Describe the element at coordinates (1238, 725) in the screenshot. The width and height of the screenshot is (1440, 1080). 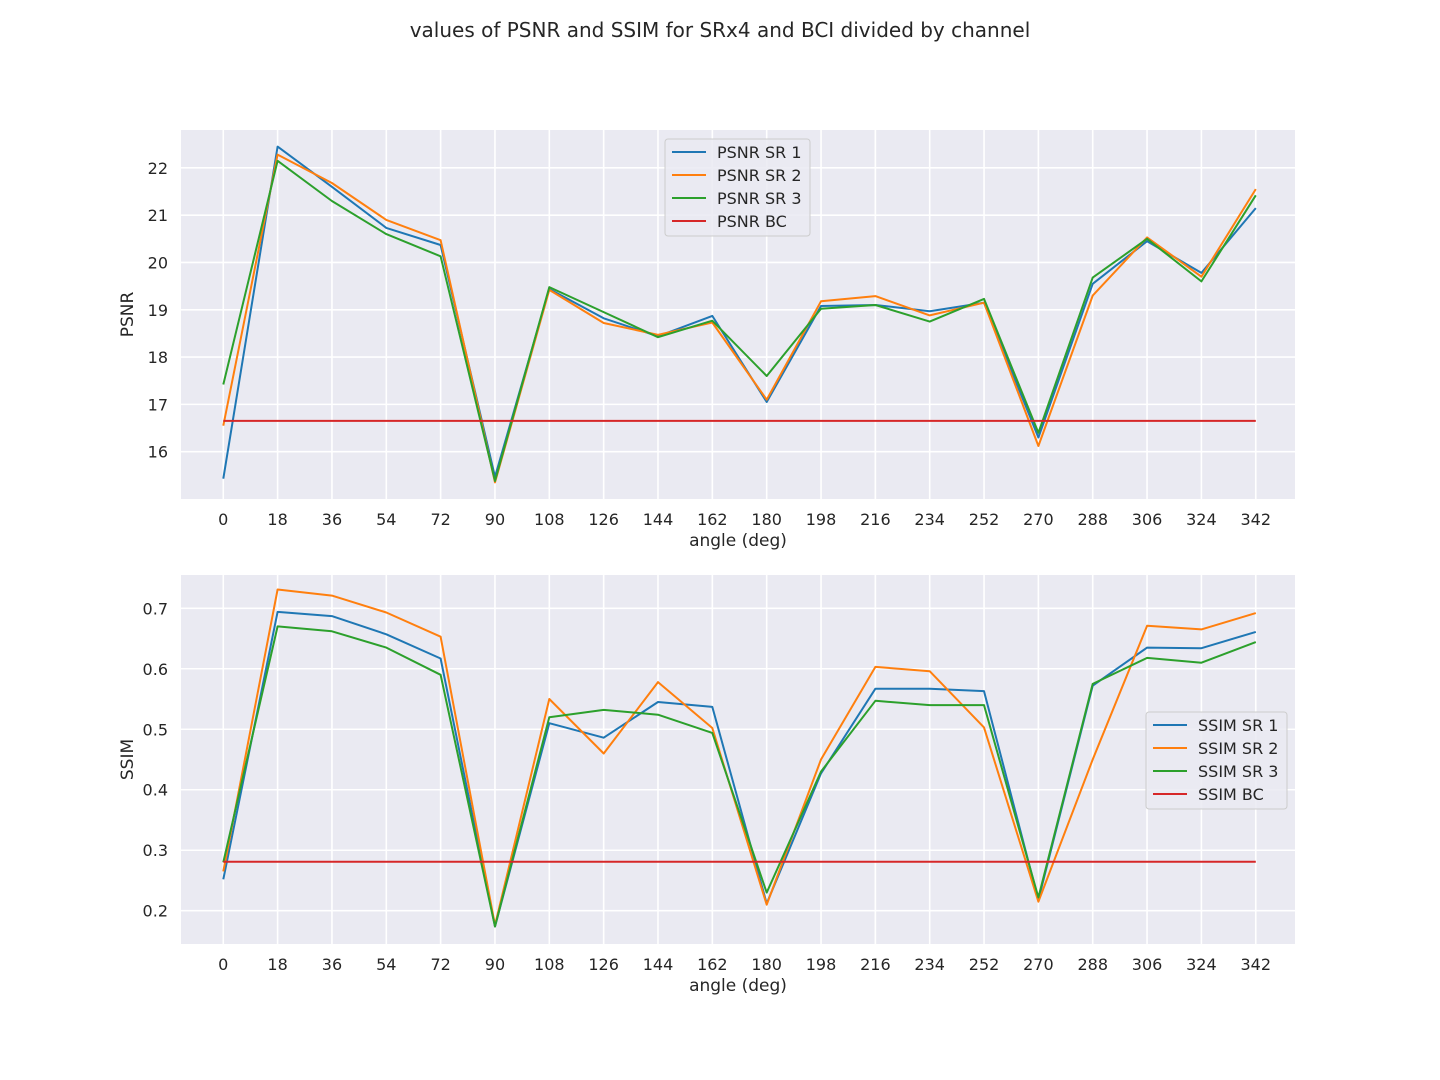
I see `legend-label: SSIM SR 1` at that location.